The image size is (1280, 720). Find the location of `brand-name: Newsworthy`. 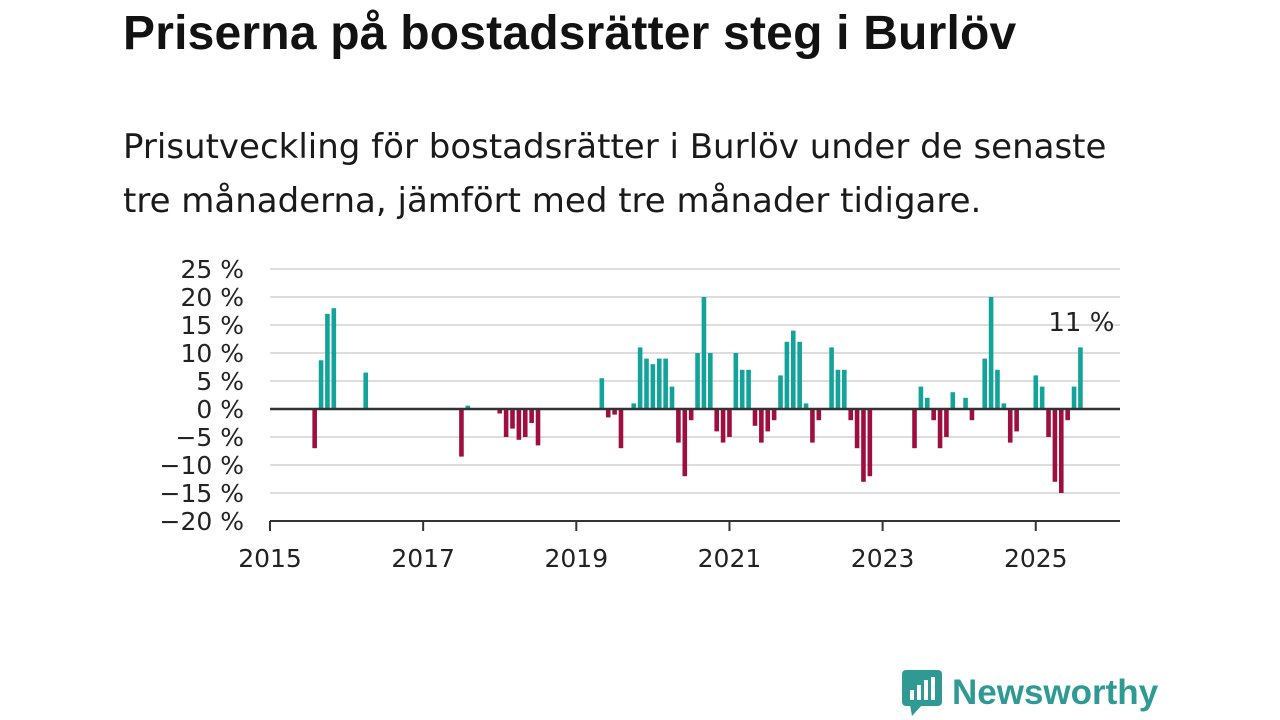

brand-name: Newsworthy is located at coordinates (1055, 692).